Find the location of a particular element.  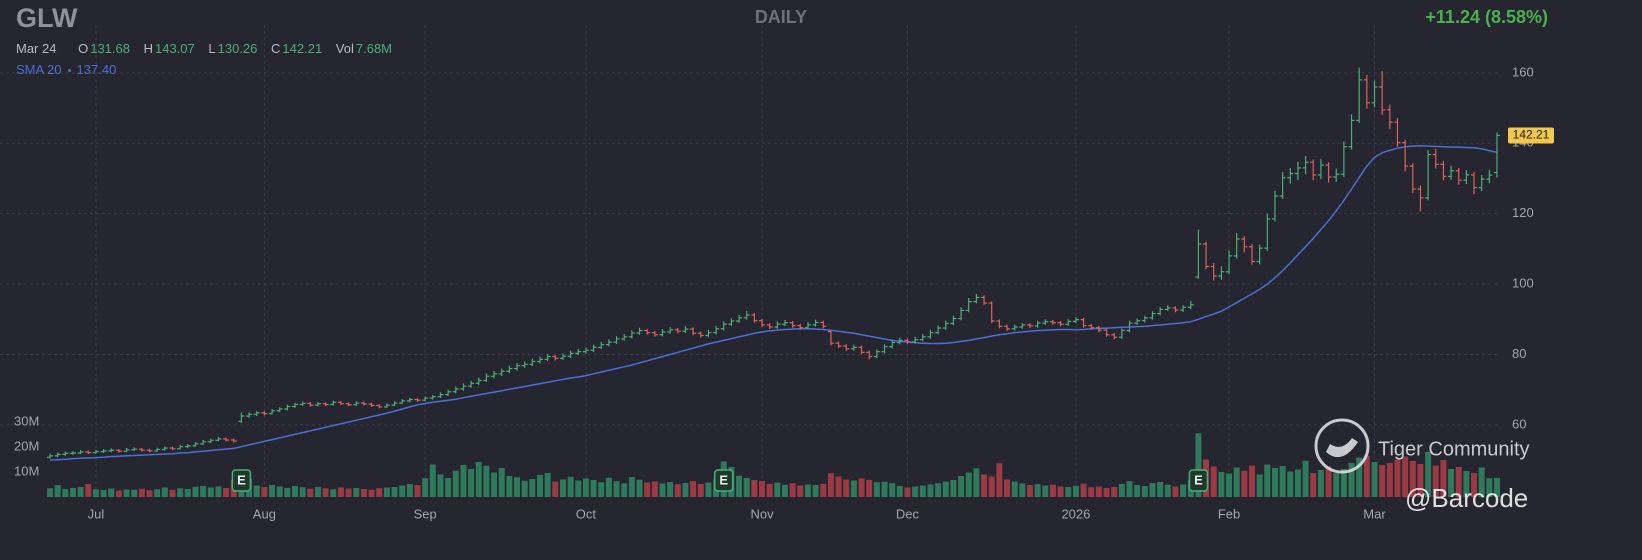

low-value: 130.26 is located at coordinates (237, 48).